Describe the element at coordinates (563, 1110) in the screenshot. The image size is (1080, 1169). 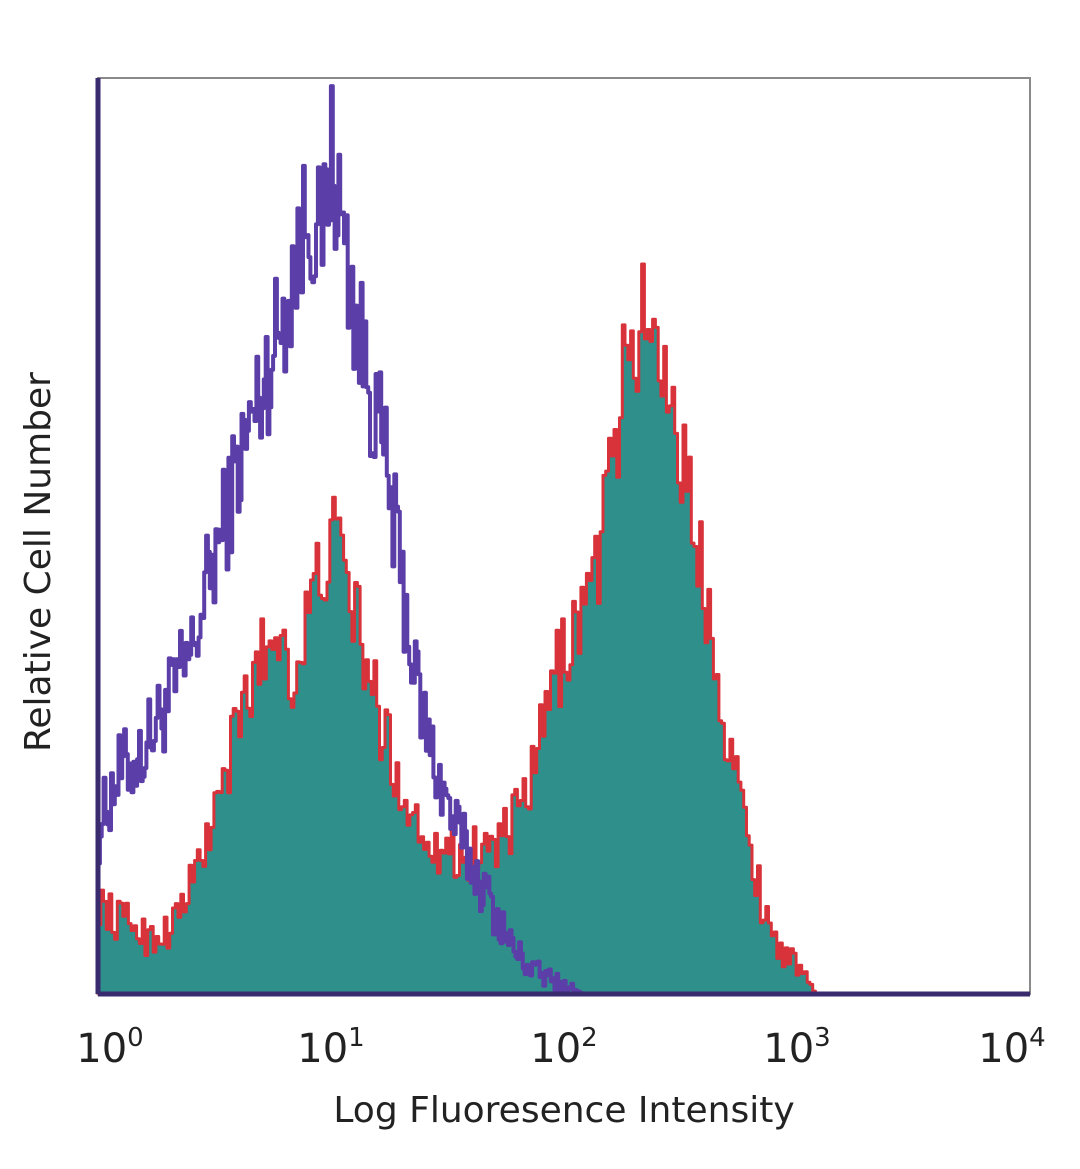
I see `x-axis-title: Log Fluoresence Intensity` at that location.